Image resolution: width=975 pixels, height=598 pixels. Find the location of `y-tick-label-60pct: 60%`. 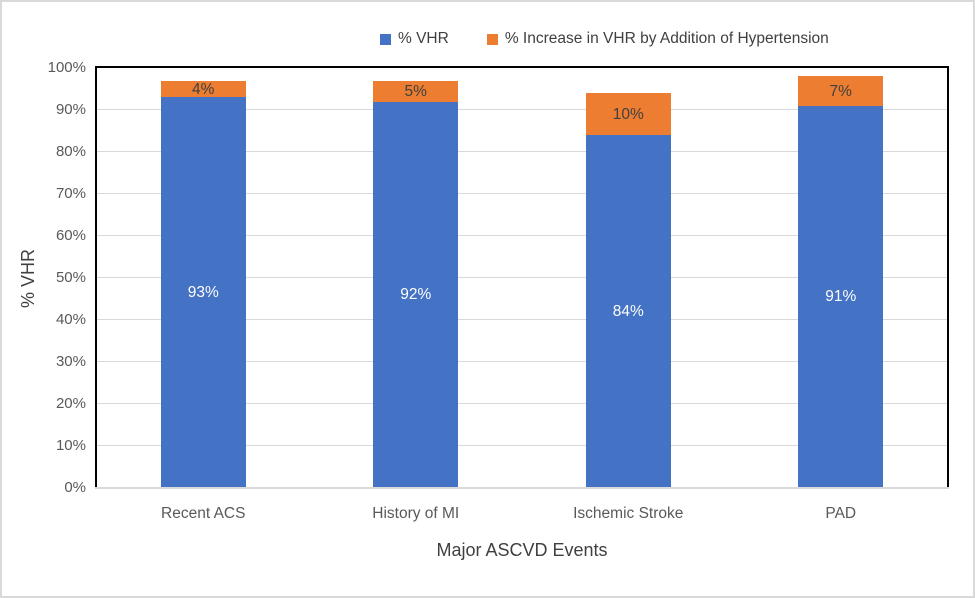

y-tick-label-60pct: 60% is located at coordinates (70, 235).